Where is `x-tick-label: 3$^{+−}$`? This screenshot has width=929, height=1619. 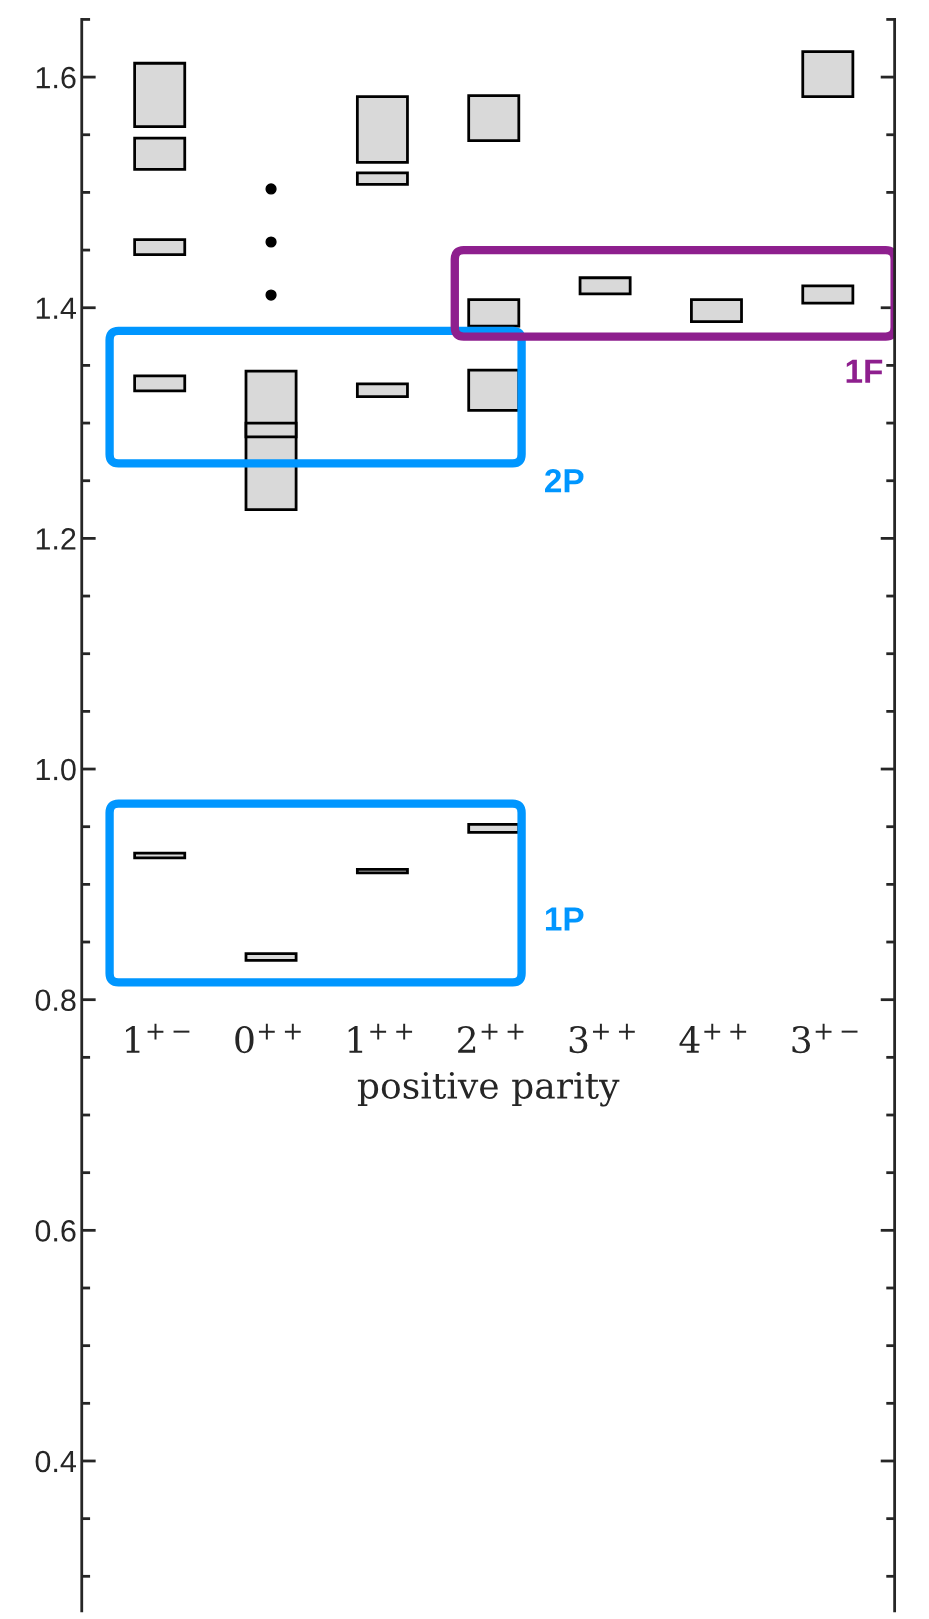 x-tick-label: 3$^{+−}$ is located at coordinates (825, 1038).